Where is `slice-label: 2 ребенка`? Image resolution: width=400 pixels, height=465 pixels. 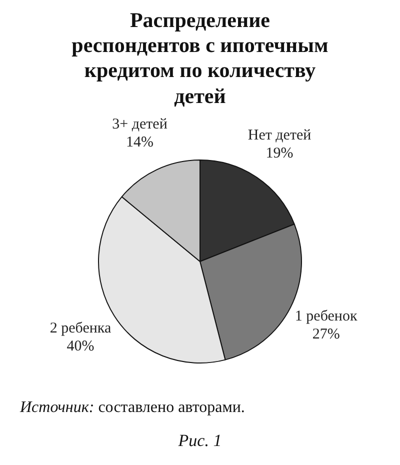
slice-label: 2 ребенка is located at coordinates (81, 328).